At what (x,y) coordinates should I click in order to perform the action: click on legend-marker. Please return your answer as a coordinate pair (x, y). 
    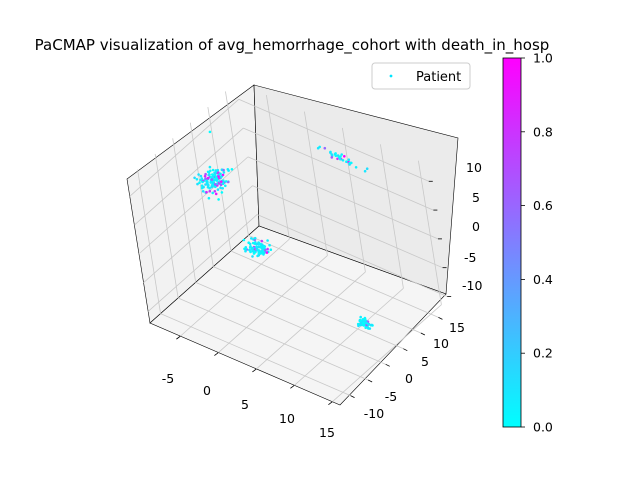
    Looking at the image, I should click on (391, 76).